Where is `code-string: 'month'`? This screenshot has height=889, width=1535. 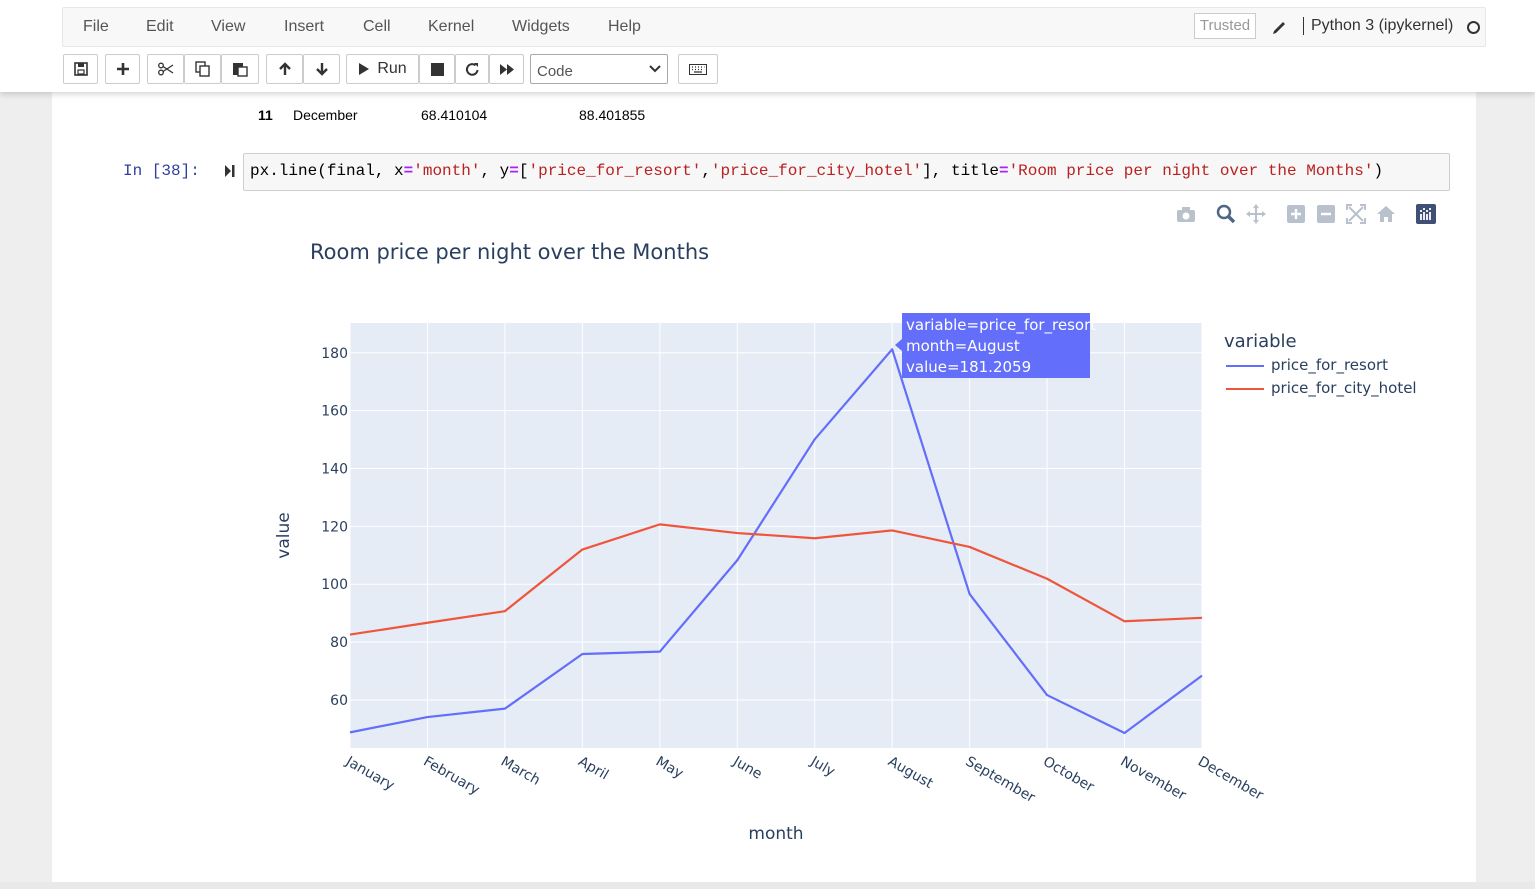 code-string: 'month' is located at coordinates (447, 171).